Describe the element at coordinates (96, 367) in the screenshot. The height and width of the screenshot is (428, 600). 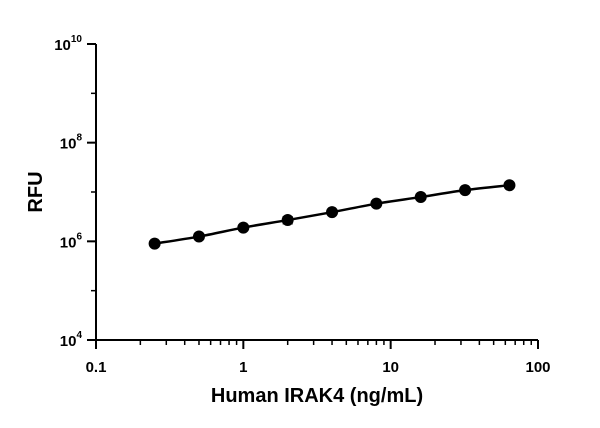
I see `x-tick-label: 0.1` at that location.